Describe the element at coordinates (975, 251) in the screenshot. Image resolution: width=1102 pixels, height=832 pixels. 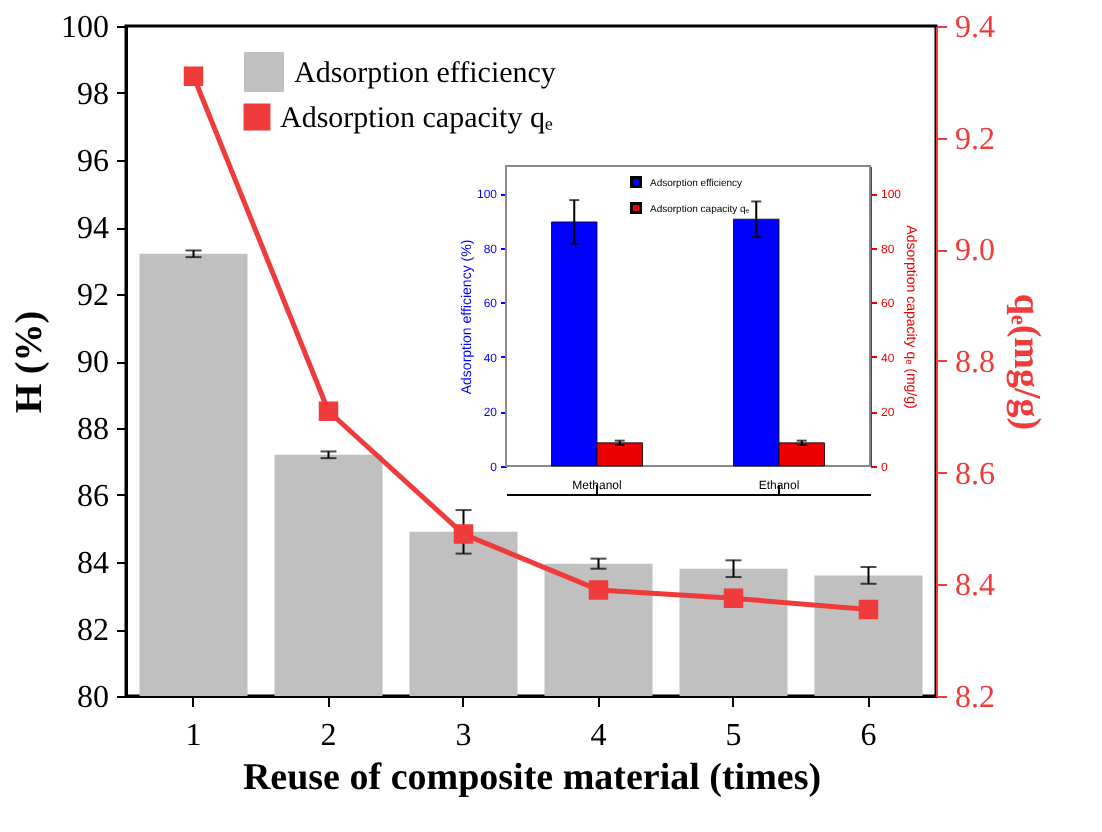
I see `y2-tick-label: 9.0` at that location.